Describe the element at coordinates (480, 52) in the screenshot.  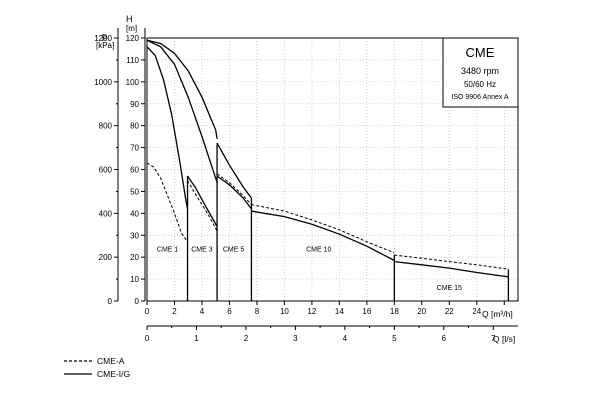
I see `info-title: CME` at that location.